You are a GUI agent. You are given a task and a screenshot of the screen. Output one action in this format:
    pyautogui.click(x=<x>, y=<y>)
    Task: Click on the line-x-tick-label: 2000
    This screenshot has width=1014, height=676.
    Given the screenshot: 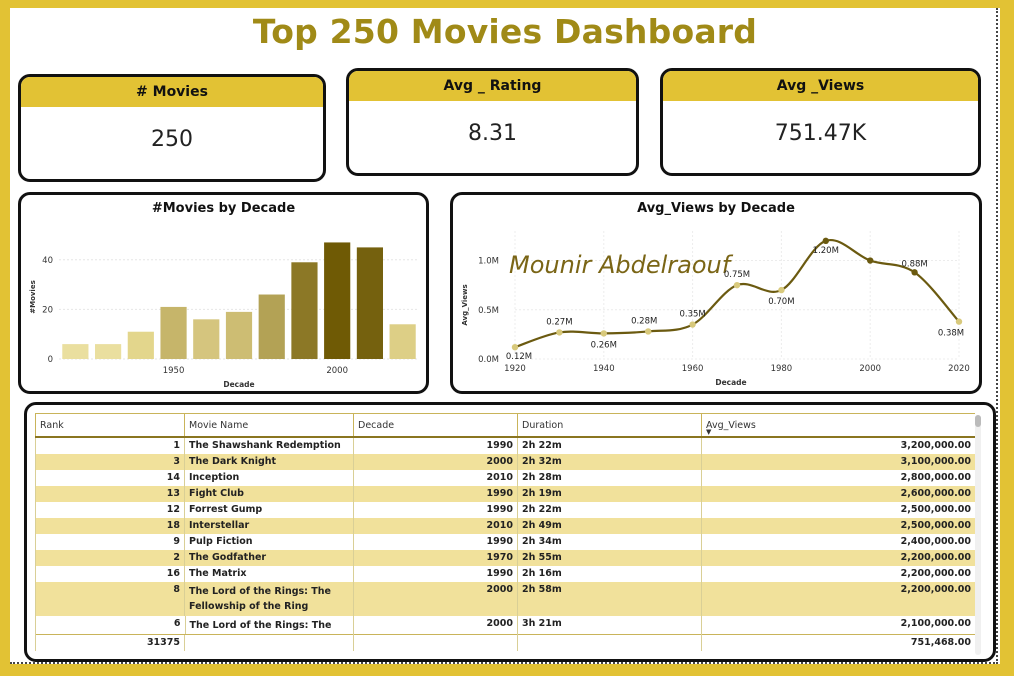 What is the action you would take?
    pyautogui.click(x=870, y=369)
    